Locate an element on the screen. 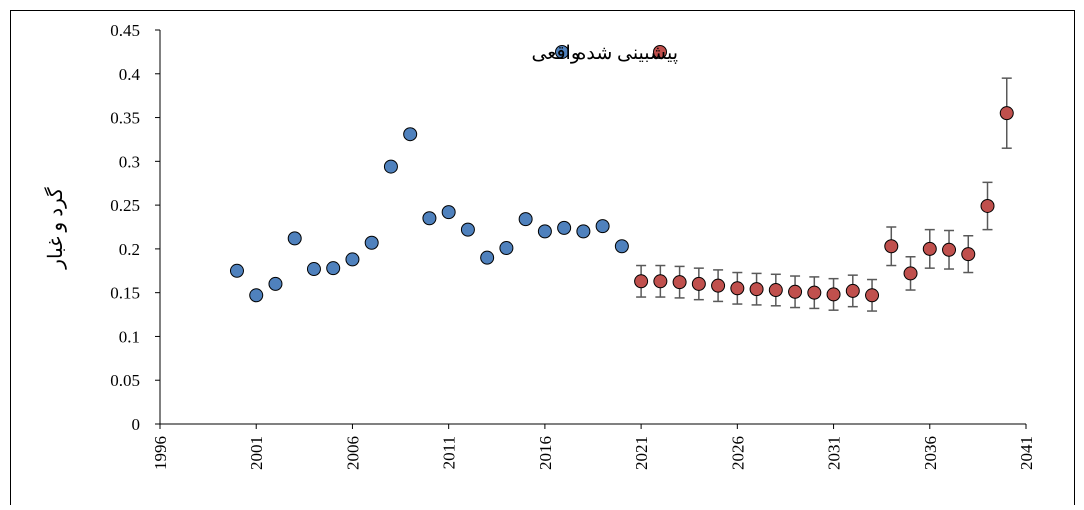  x-tick-label: 2001 is located at coordinates (256, 453).